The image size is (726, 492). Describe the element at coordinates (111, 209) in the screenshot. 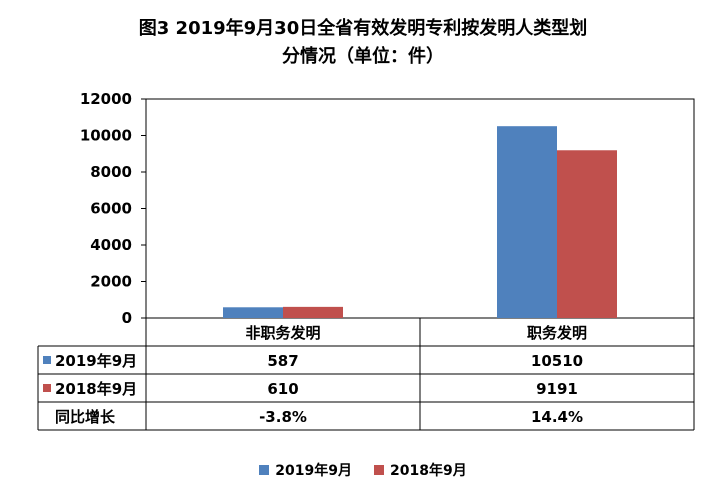

I see `y-tick-label: 6000` at that location.